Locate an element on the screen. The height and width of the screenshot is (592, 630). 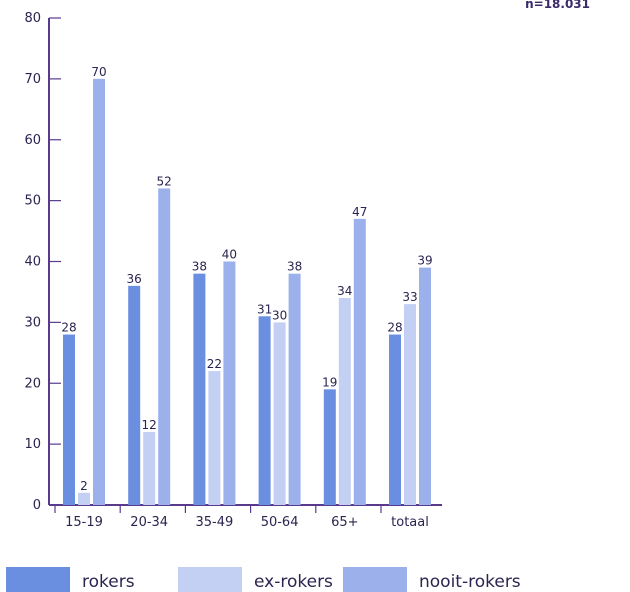
y-tick-label: 80 is located at coordinates (32, 18).